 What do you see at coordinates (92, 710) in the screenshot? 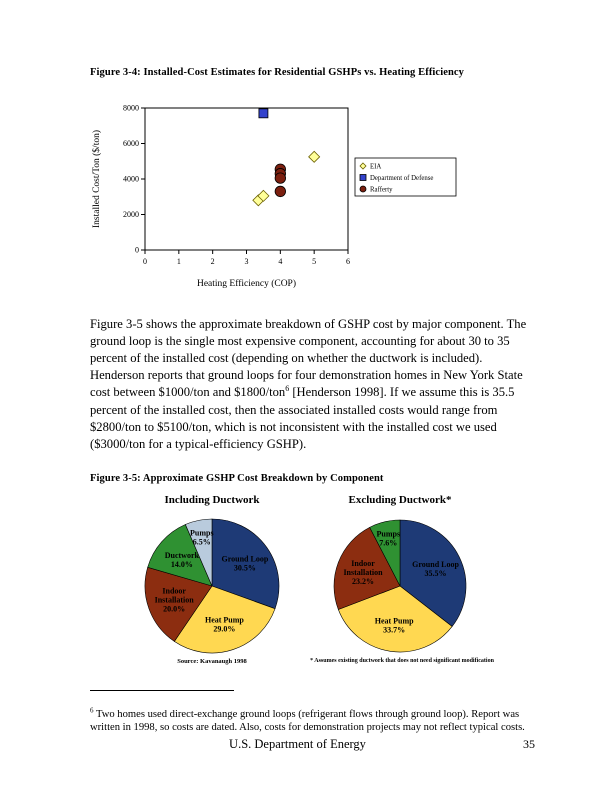
I see `footnote-marker: 6` at bounding box center [92, 710].